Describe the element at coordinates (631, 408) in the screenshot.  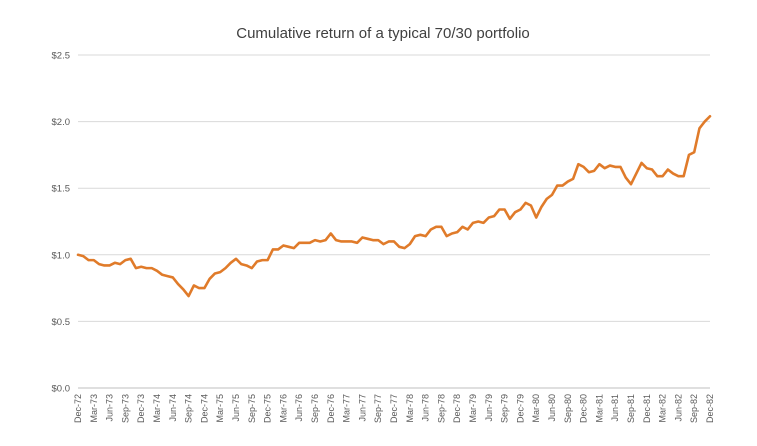
I see `x-tick-label: Sep-81` at that location.